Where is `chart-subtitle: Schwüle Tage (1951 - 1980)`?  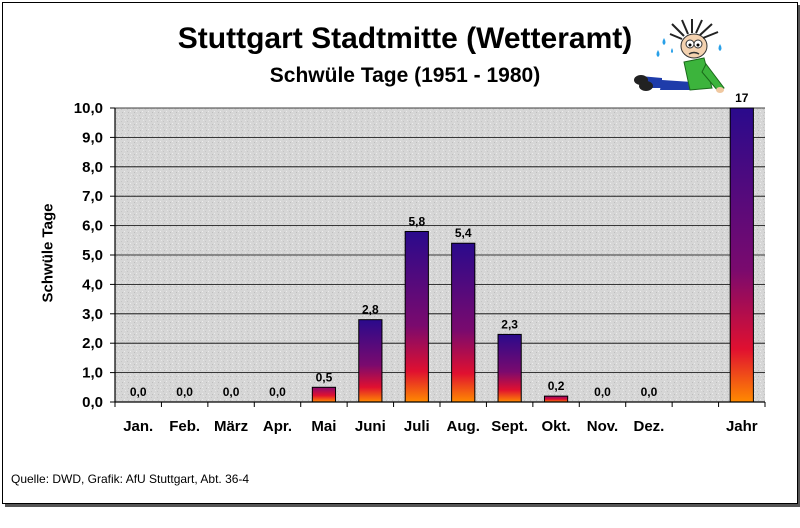 chart-subtitle: Schwüle Tage (1951 - 1980) is located at coordinates (405, 75).